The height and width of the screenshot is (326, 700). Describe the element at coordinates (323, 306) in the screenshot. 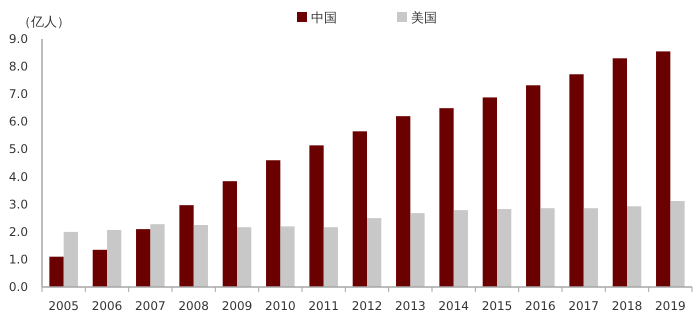

I see `x-tick-label: 2011` at that location.